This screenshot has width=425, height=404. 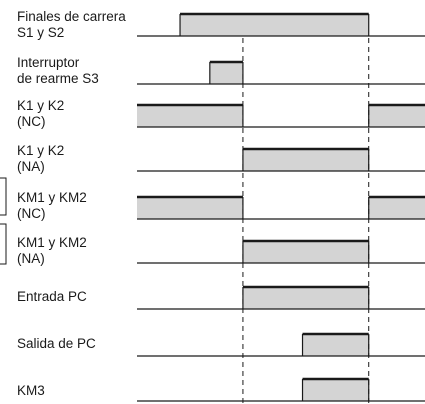 I want to click on signal-9-label-line1: KM3, so click(x=31, y=390).